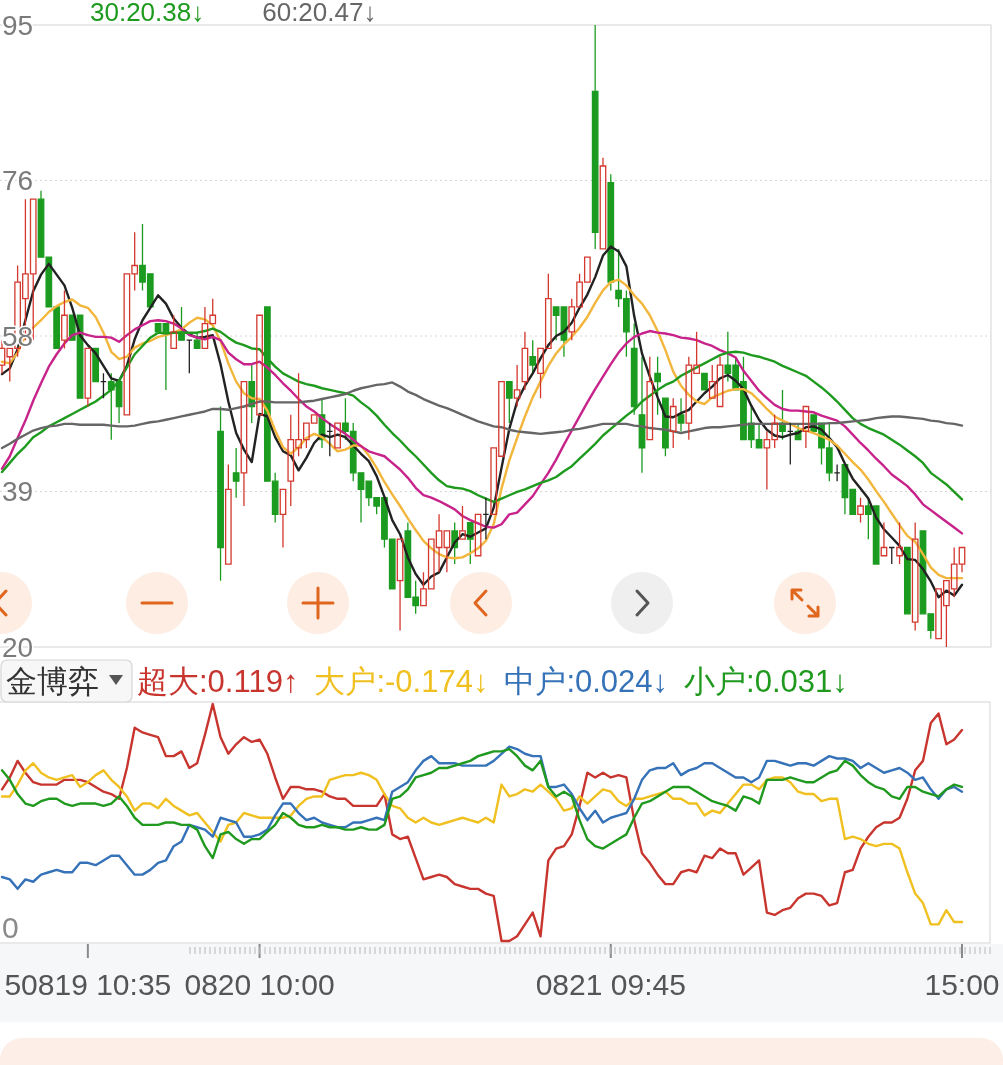 The image size is (1003, 1065). What do you see at coordinates (18, 492) in the screenshot?
I see `y-tick-label: 39` at bounding box center [18, 492].